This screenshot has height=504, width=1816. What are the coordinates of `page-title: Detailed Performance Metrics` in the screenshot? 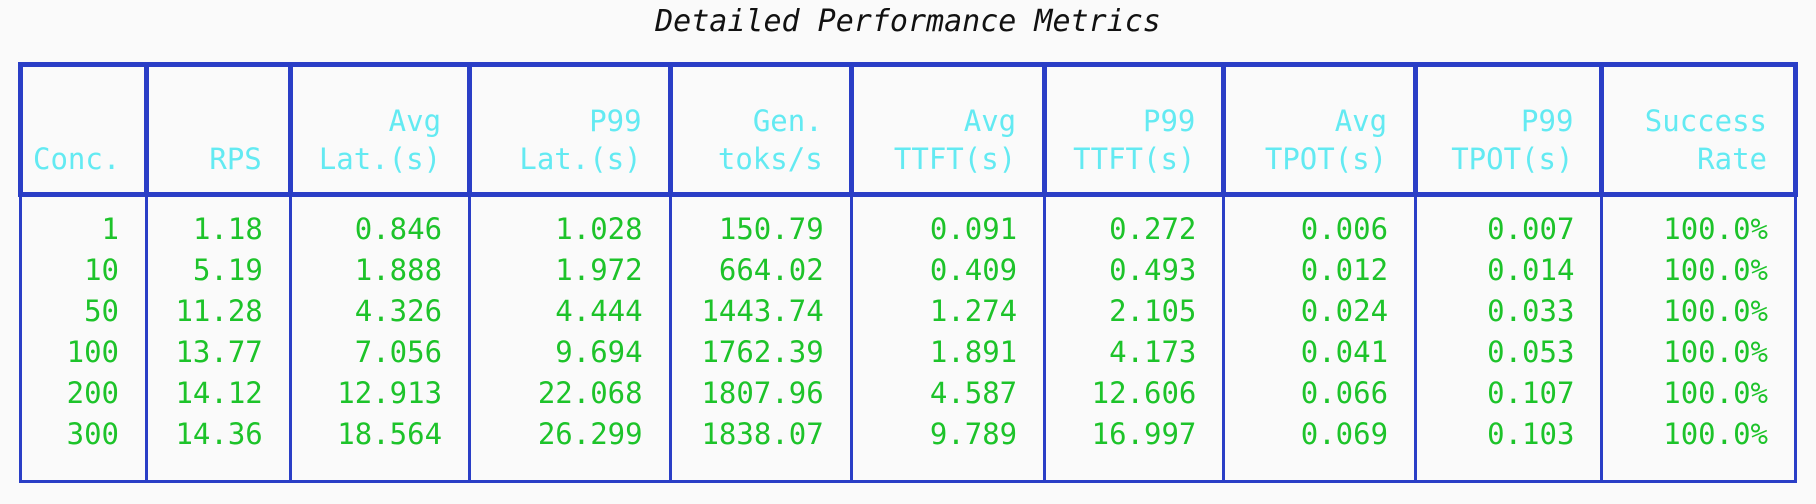 It's located at (908, 21).